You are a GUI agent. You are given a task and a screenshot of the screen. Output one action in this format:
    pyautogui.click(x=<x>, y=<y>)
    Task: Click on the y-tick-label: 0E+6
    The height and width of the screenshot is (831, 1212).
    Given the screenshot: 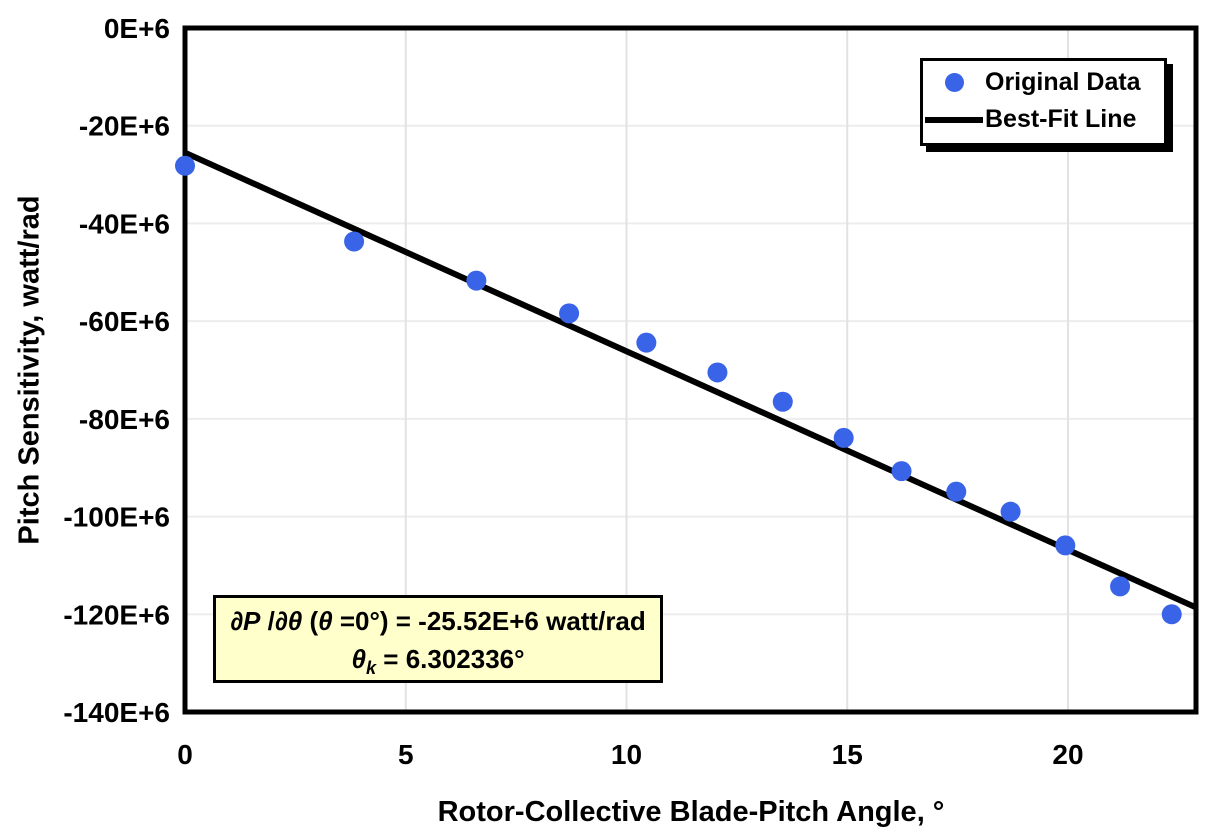 What is the action you would take?
    pyautogui.click(x=137, y=28)
    